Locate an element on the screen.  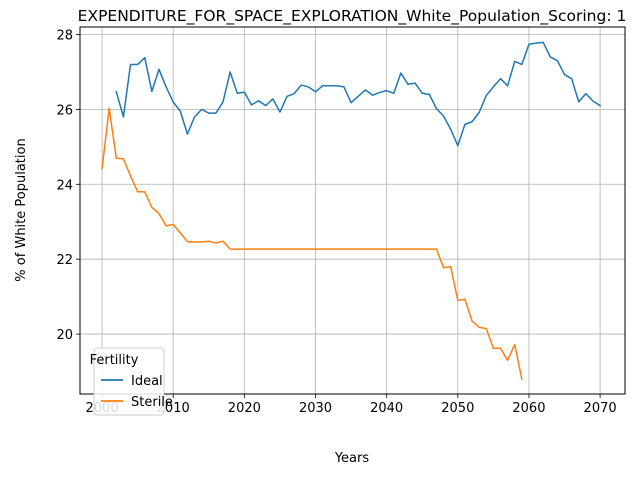
legend-label-sterile: Sterile is located at coordinates (152, 402).